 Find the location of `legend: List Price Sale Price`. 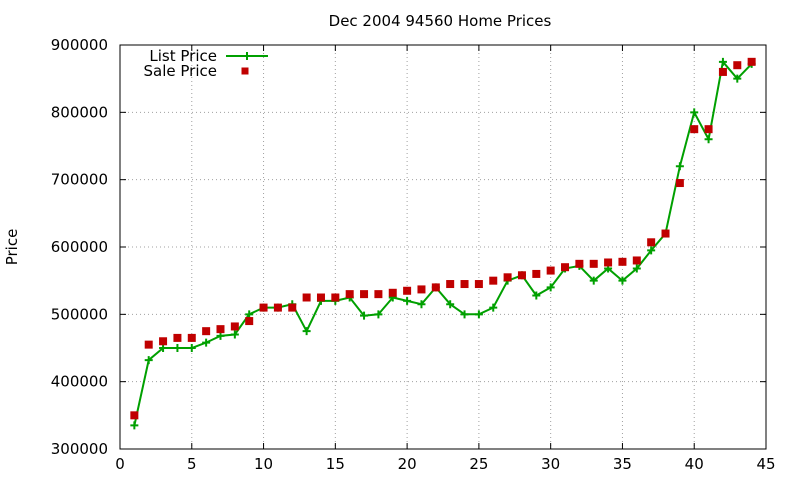

legend: List Price Sale Price is located at coordinates (206, 63).